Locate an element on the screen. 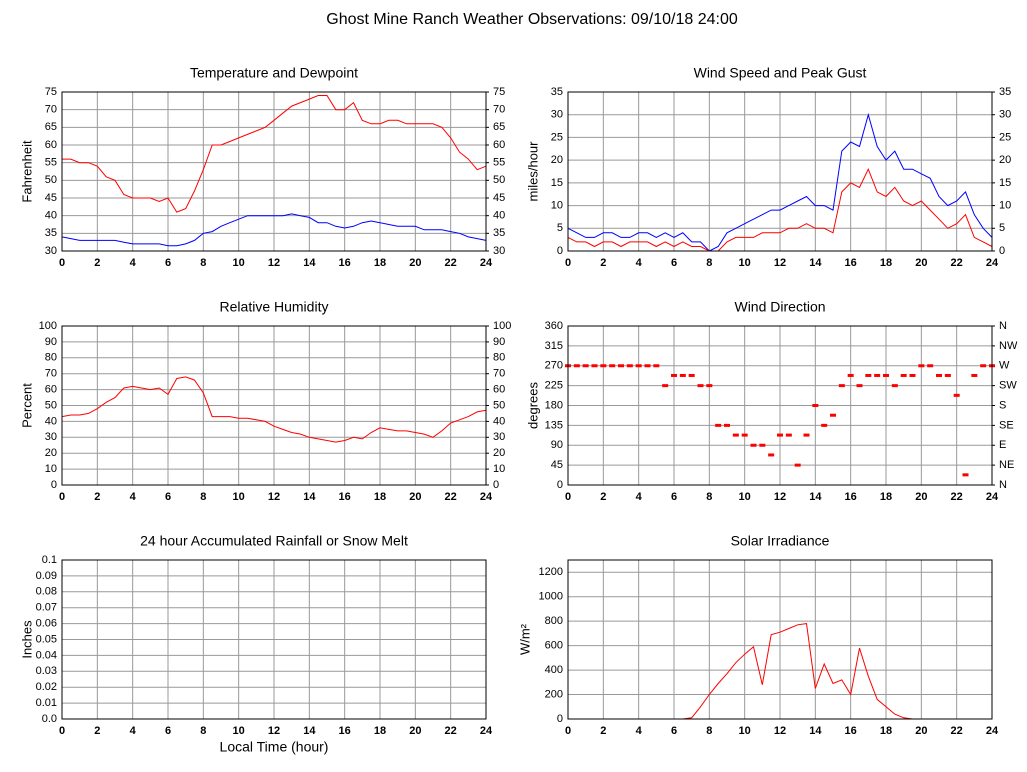 The width and height of the screenshot is (1027, 772). y-tick-label: 0.06 is located at coordinates (46, 624).